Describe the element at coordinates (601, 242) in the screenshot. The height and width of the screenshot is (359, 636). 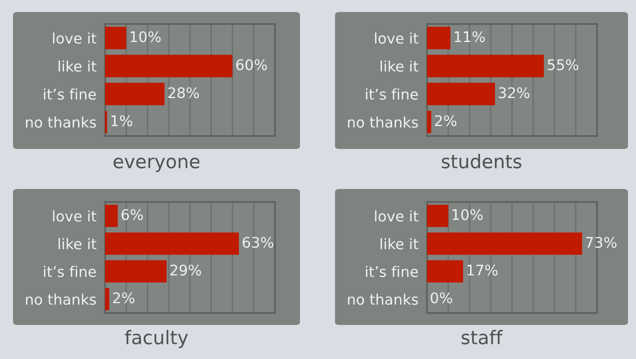
I see `data-label: 73%` at that location.